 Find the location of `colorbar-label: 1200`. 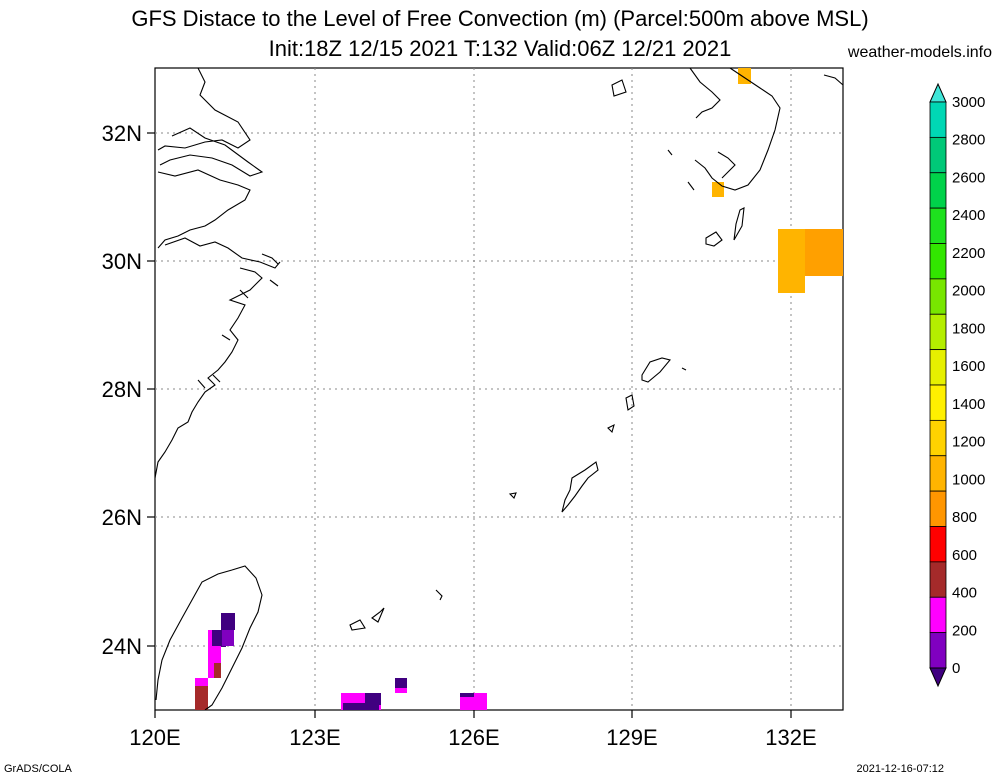

colorbar-label: 1200 is located at coordinates (968, 442).